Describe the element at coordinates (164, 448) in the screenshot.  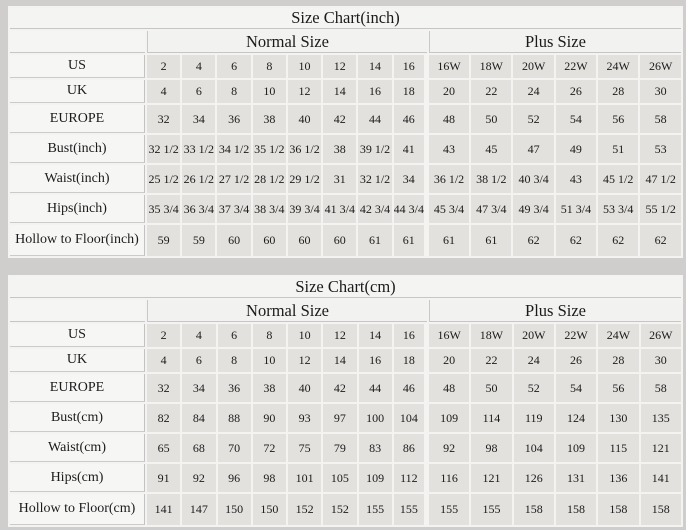
I see `size-cell: 65` at that location.